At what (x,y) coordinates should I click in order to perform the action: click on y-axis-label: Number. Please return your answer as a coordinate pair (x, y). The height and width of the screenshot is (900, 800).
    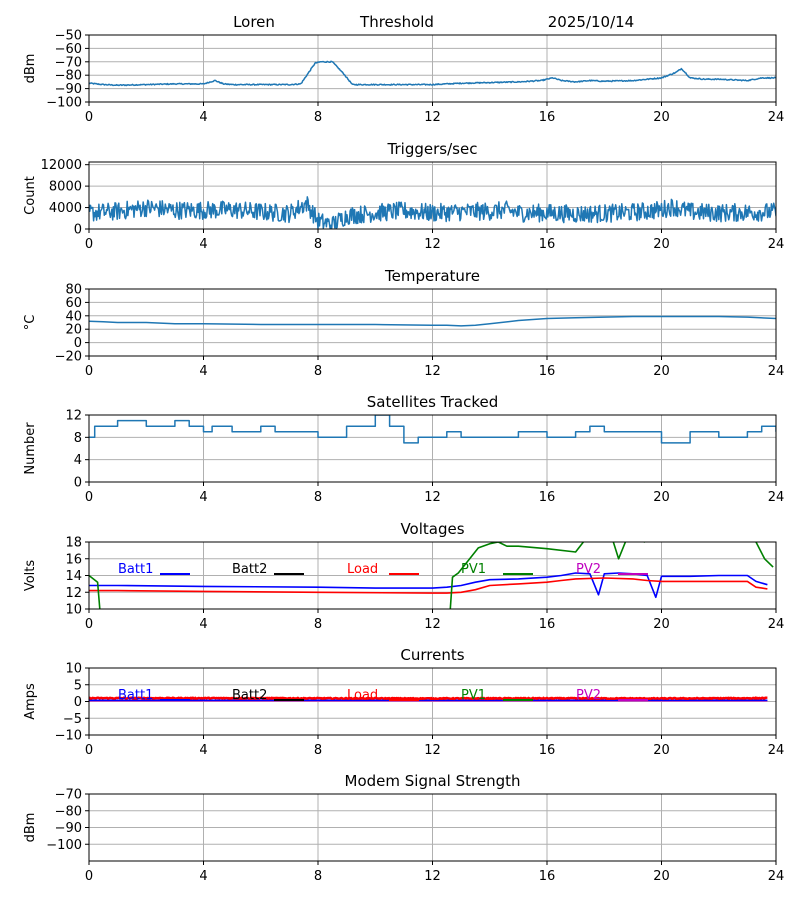
    Looking at the image, I should click on (30, 448).